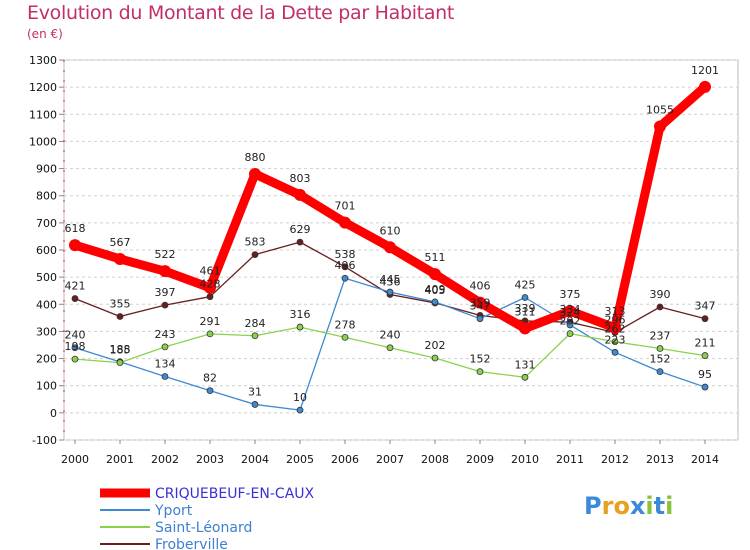  I want to click on data-label-saint-leonard: 284, so click(255, 323).